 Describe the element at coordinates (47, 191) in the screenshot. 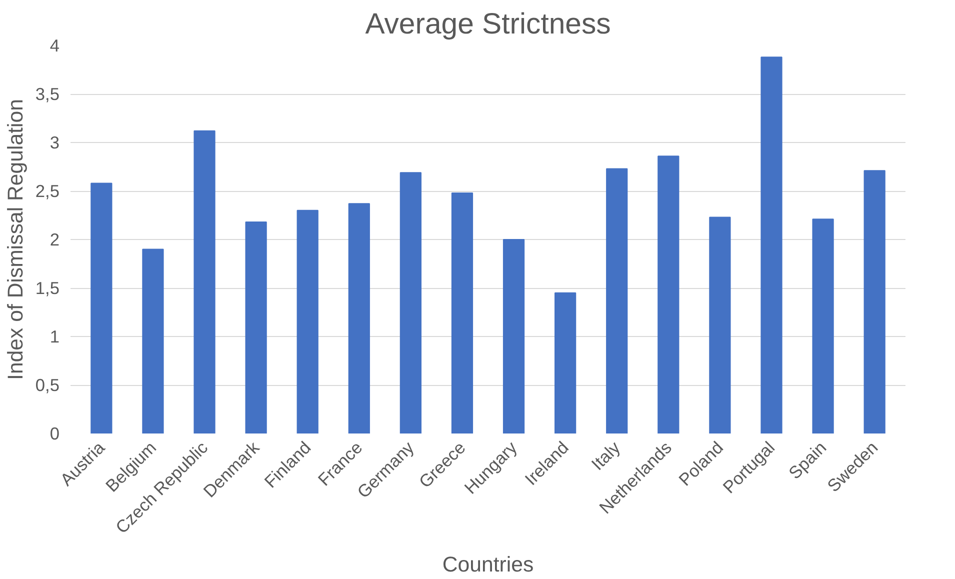

I see `y-tick-label: 2,5` at that location.